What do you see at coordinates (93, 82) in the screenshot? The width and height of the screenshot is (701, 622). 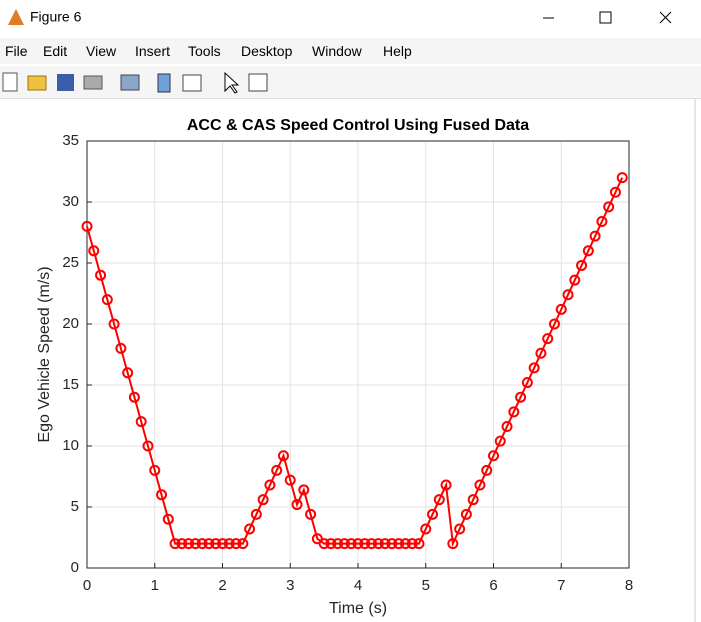 I see `print-icon` at bounding box center [93, 82].